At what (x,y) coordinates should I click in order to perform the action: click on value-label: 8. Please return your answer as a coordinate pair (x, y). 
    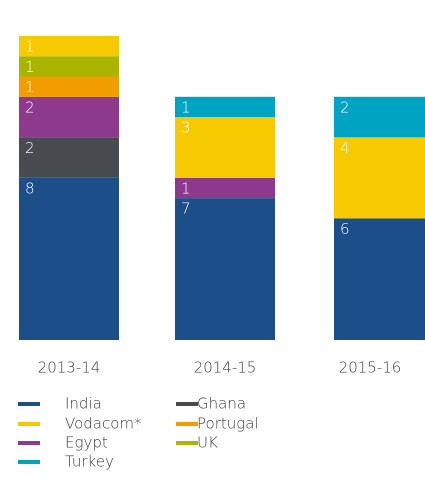
    Looking at the image, I should click on (30, 188).